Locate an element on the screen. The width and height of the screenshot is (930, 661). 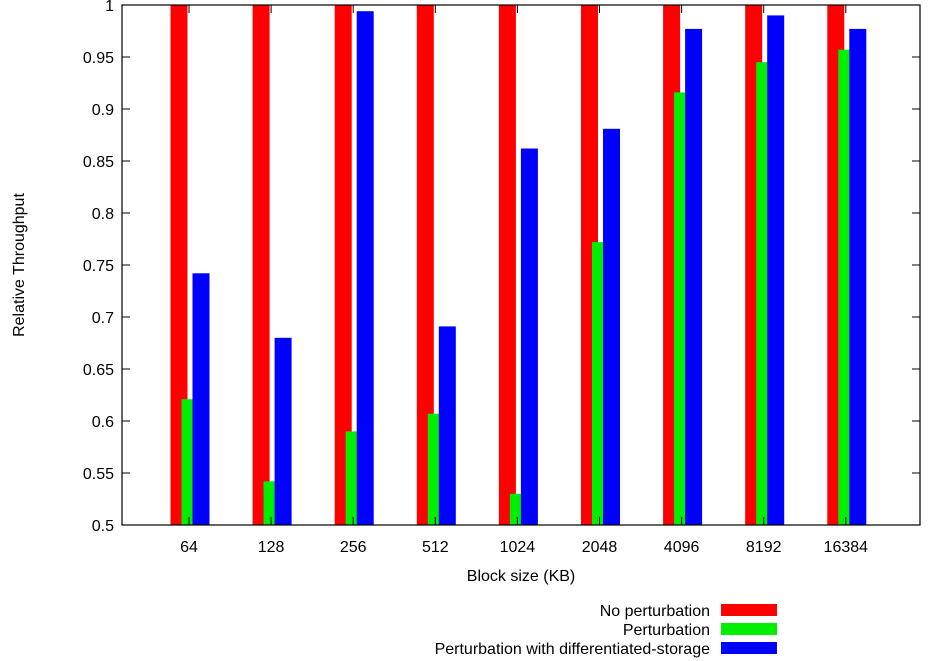
legend-label-no-perturbation: No perturbation is located at coordinates (655, 611).